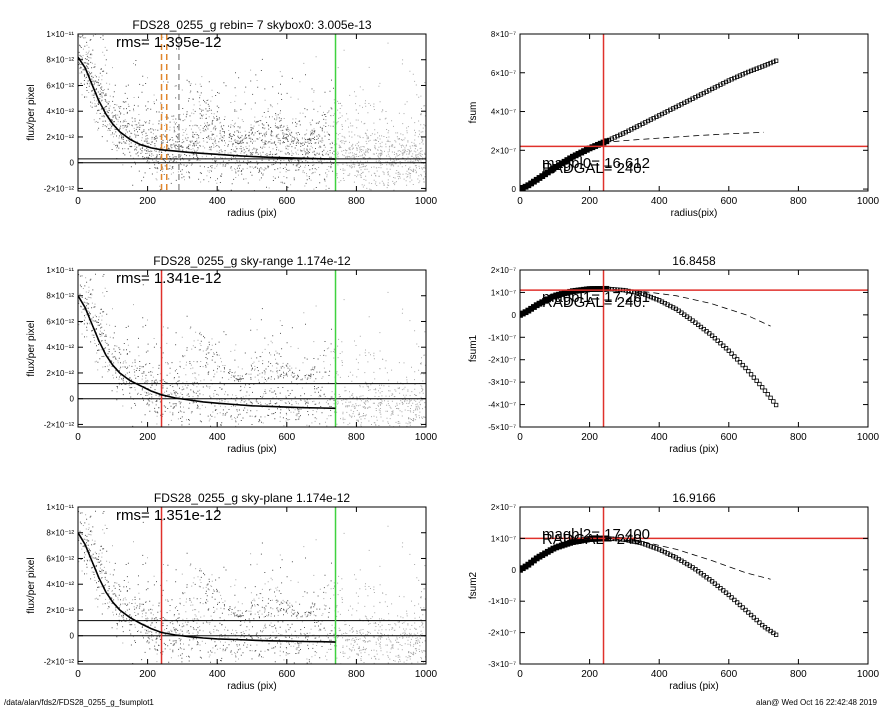 The height and width of the screenshot is (708, 885). I want to click on y-axis-label: fsum2, so click(473, 585).